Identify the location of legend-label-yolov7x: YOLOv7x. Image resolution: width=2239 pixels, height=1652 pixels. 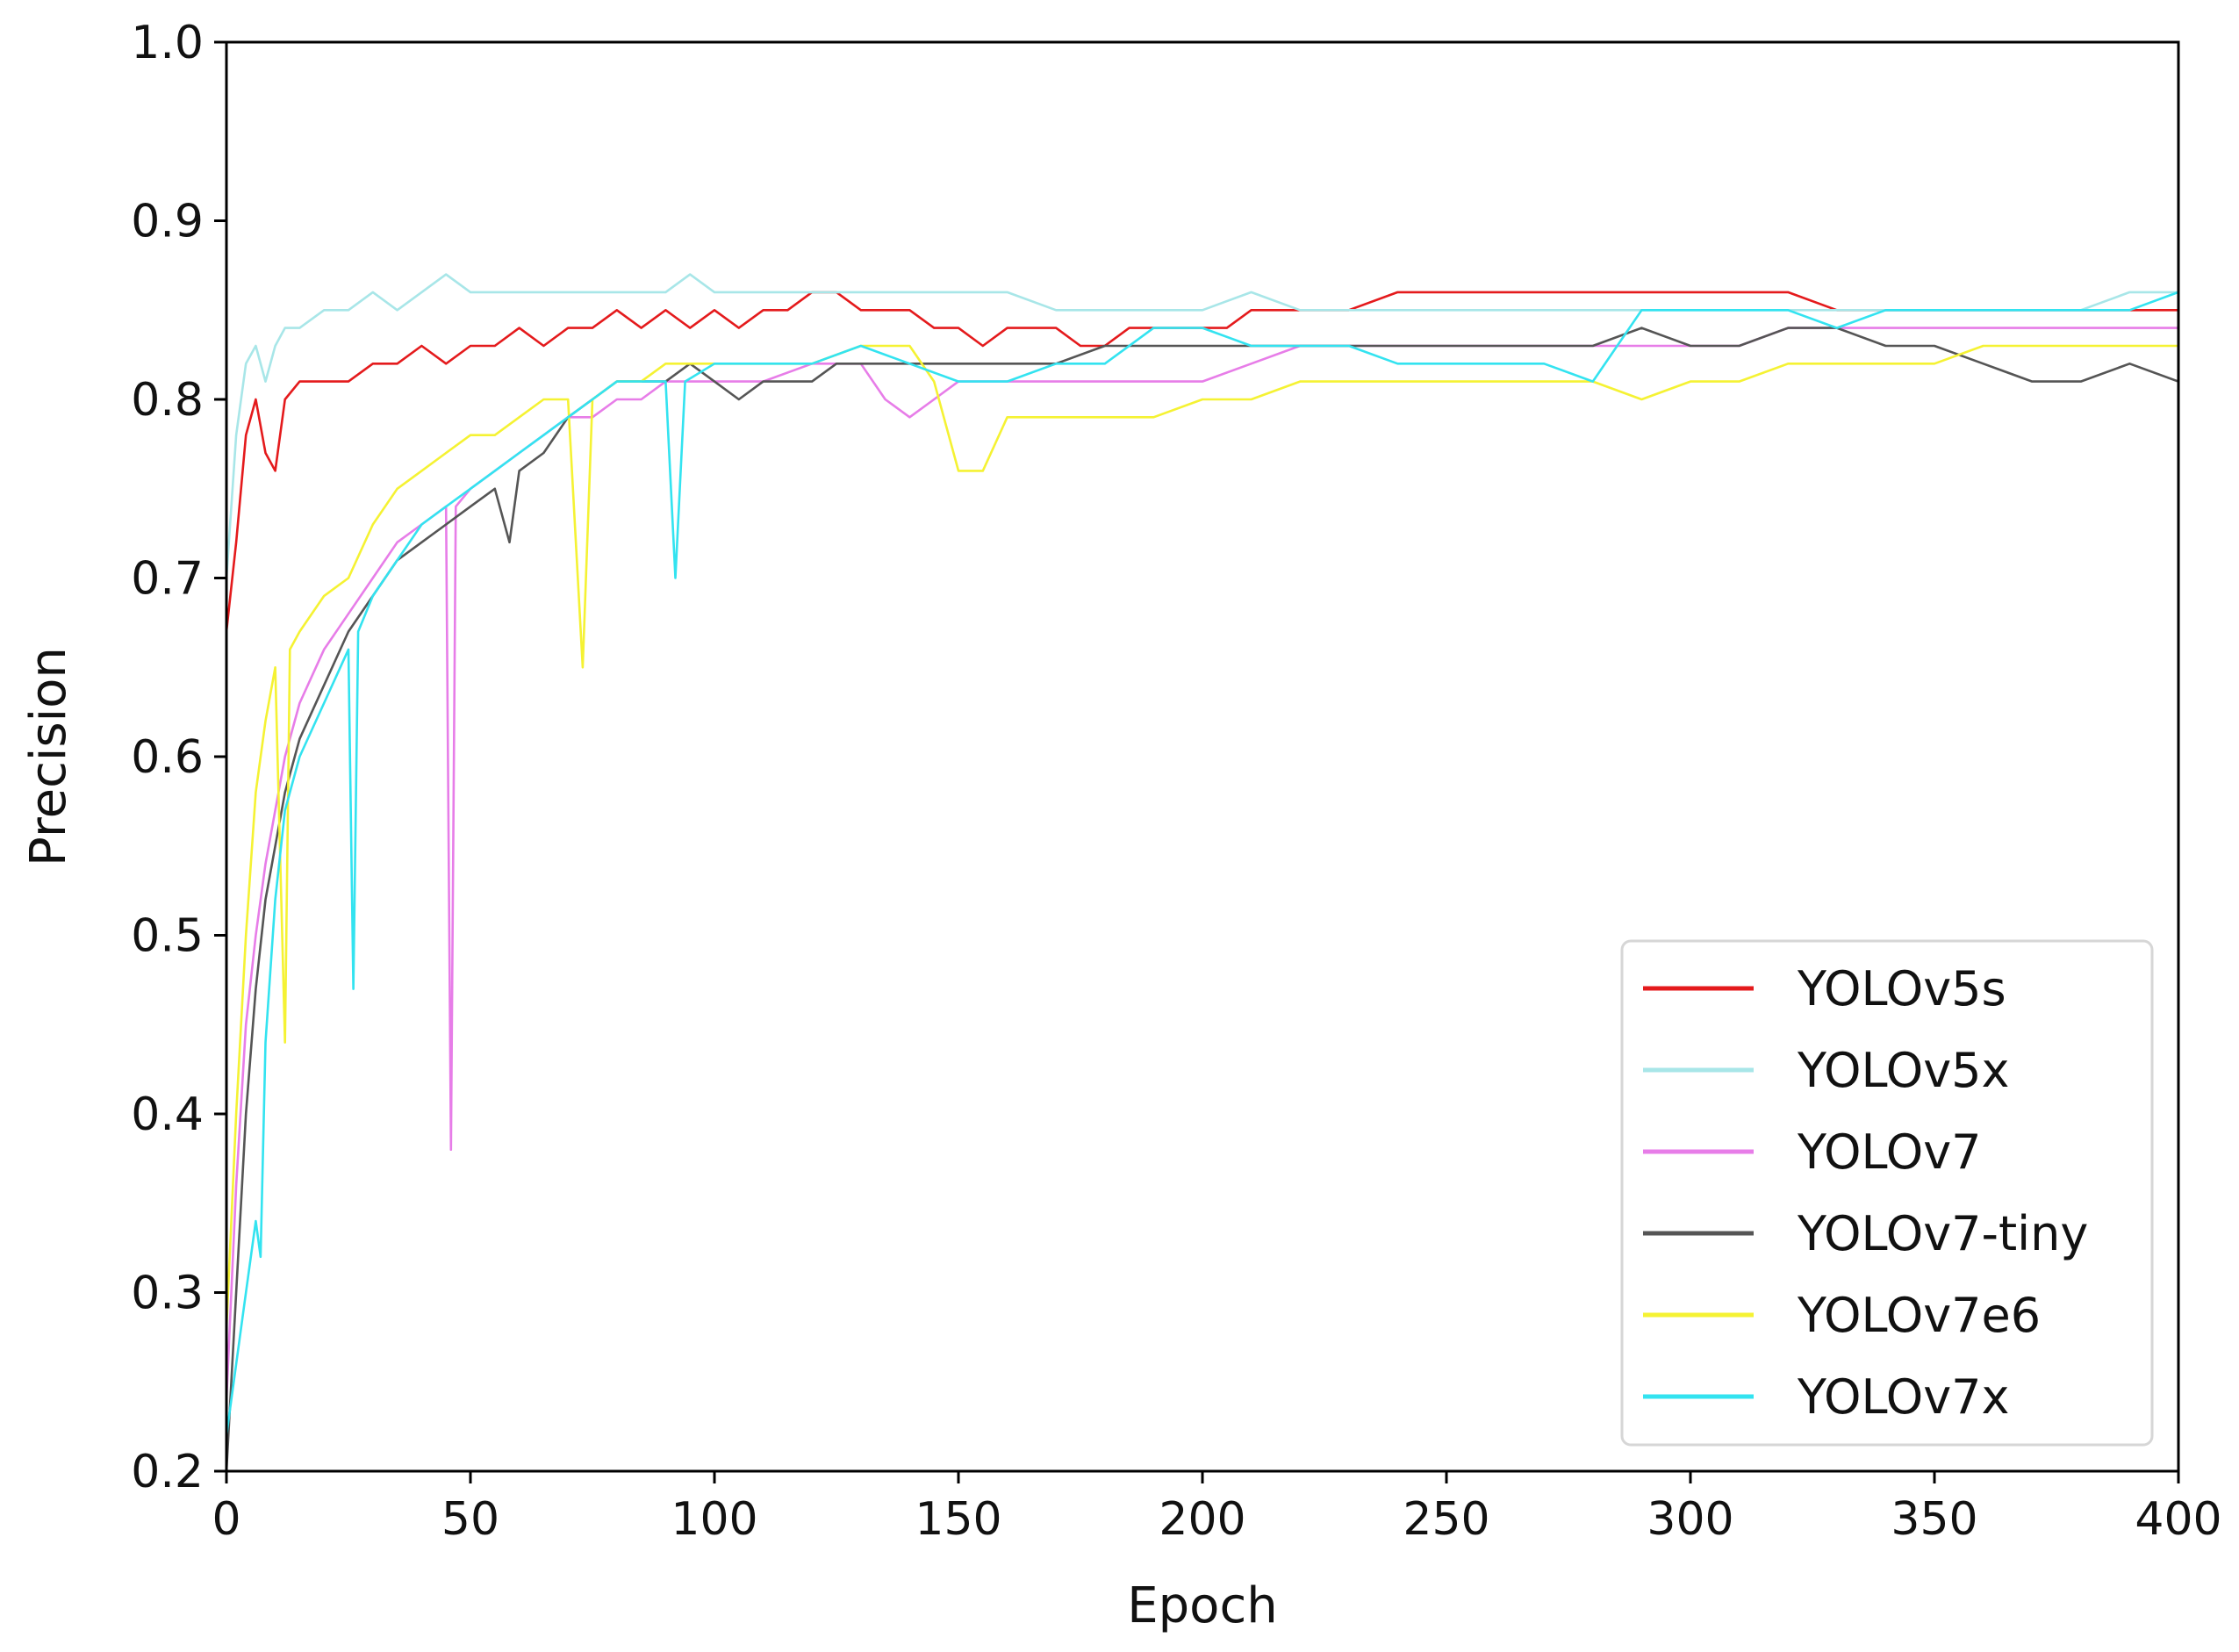
(1903, 1397).